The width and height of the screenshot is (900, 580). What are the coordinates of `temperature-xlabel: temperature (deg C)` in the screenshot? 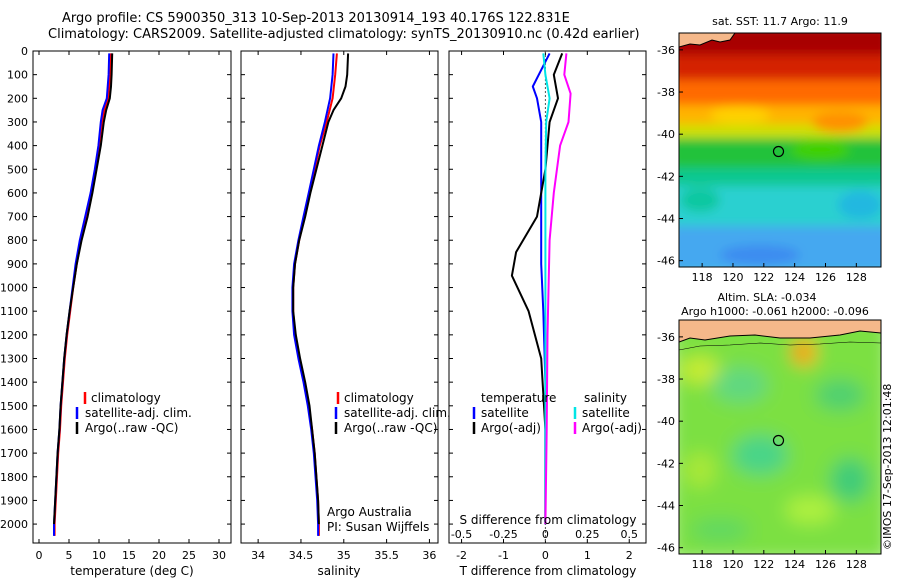 It's located at (131, 571).